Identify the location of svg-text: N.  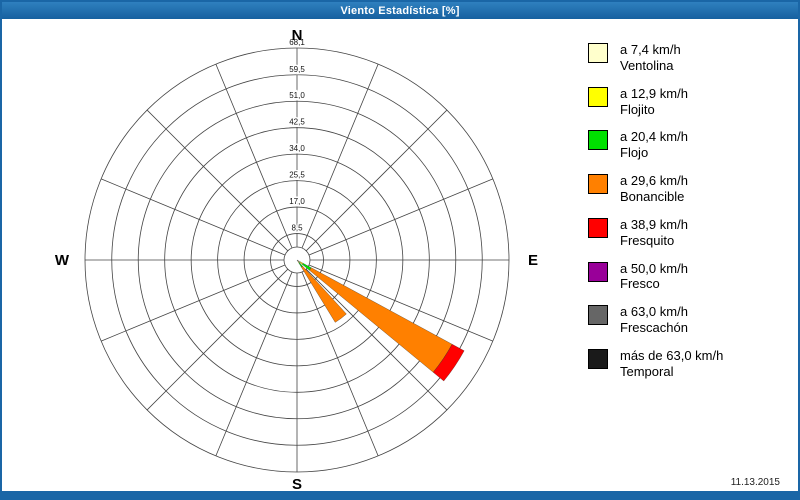
(297, 35).